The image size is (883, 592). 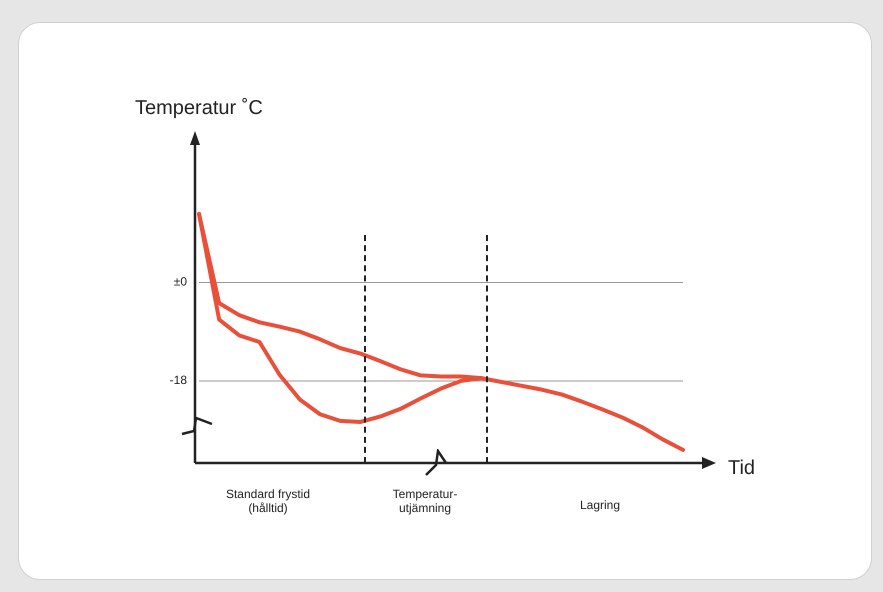 I want to click on y-axis-title: Temperatur ˚C, so click(x=199, y=108).